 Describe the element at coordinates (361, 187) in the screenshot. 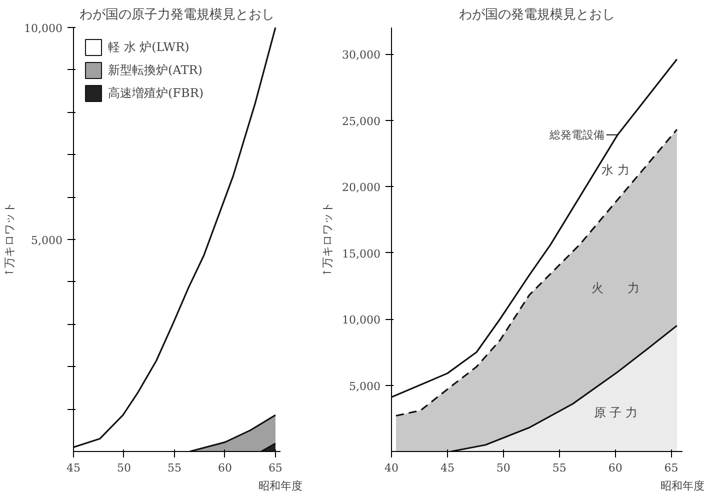

I see `y-tick-label: 20,000` at that location.